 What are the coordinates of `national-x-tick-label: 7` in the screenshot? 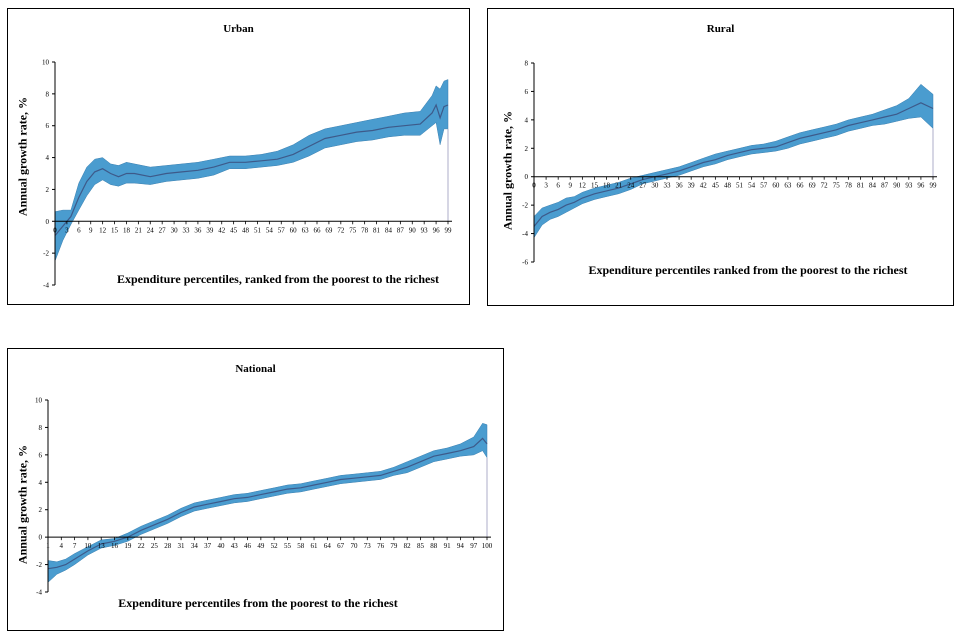 It's located at (75, 546).